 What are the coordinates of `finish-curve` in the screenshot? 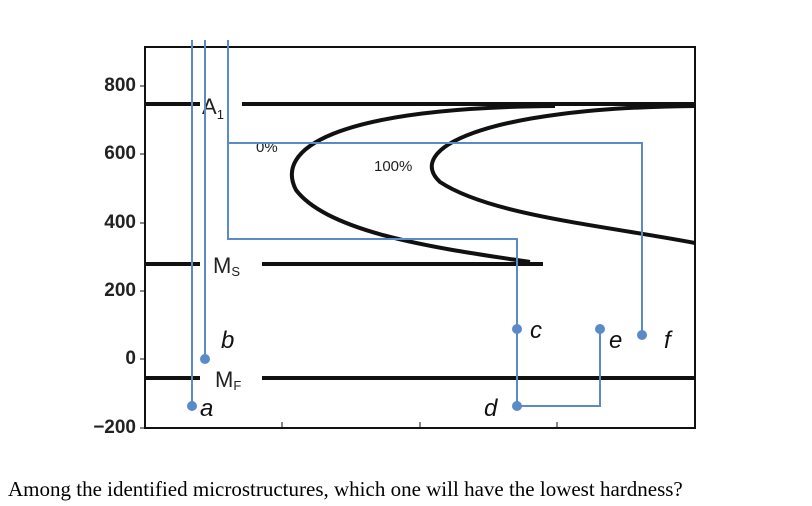 It's located at (562, 174).